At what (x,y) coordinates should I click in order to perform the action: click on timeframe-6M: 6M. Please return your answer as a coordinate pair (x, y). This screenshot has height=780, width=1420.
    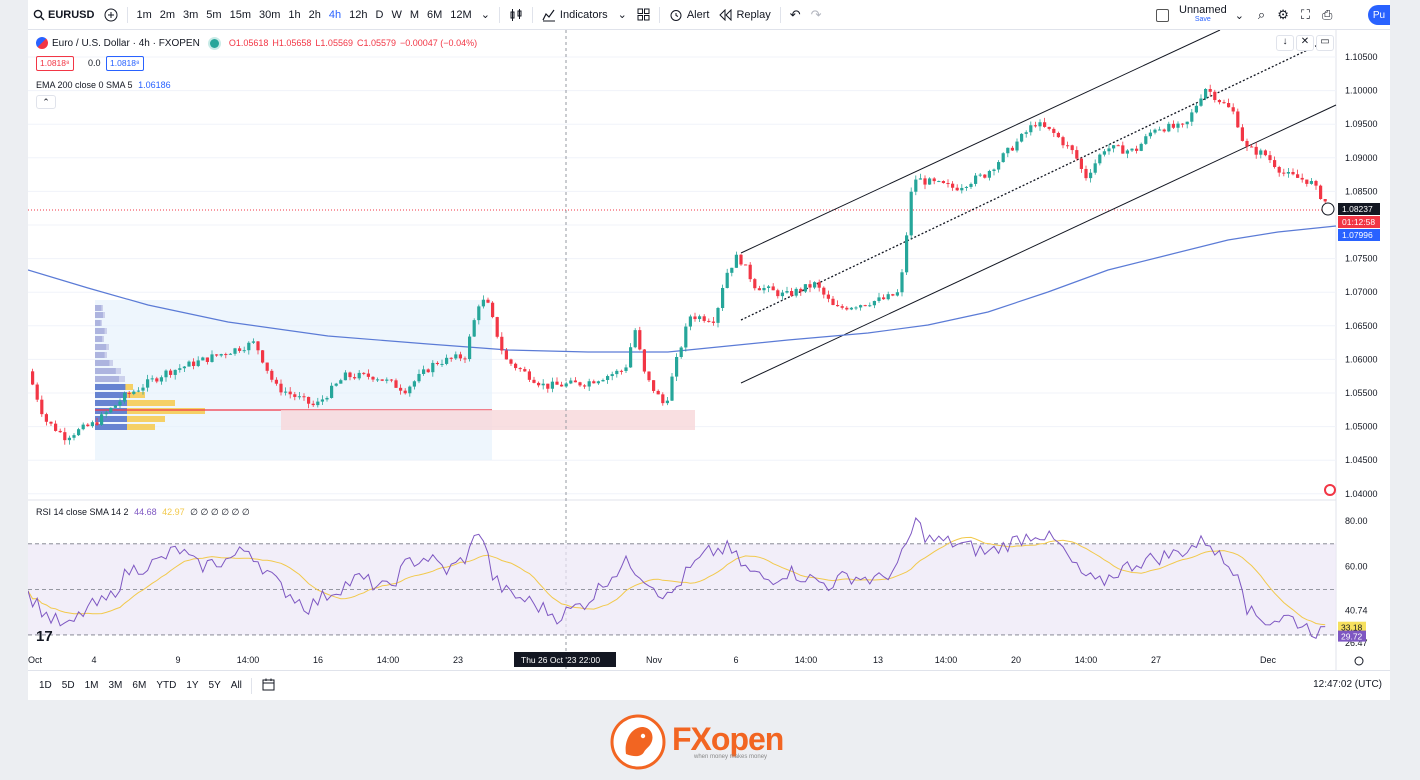
    Looking at the image, I should click on (435, 14).